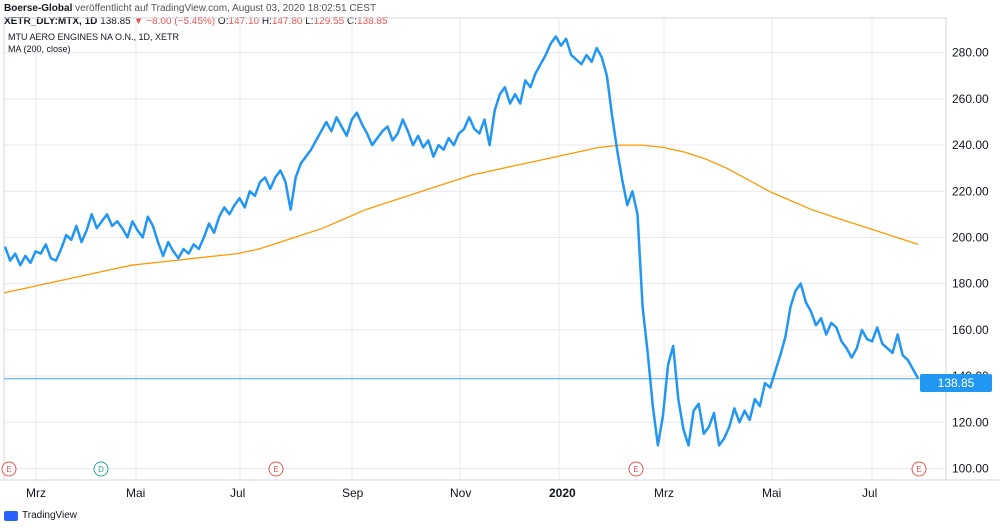  What do you see at coordinates (11, 515) in the screenshot?
I see `tradingview-logo-icon` at bounding box center [11, 515].